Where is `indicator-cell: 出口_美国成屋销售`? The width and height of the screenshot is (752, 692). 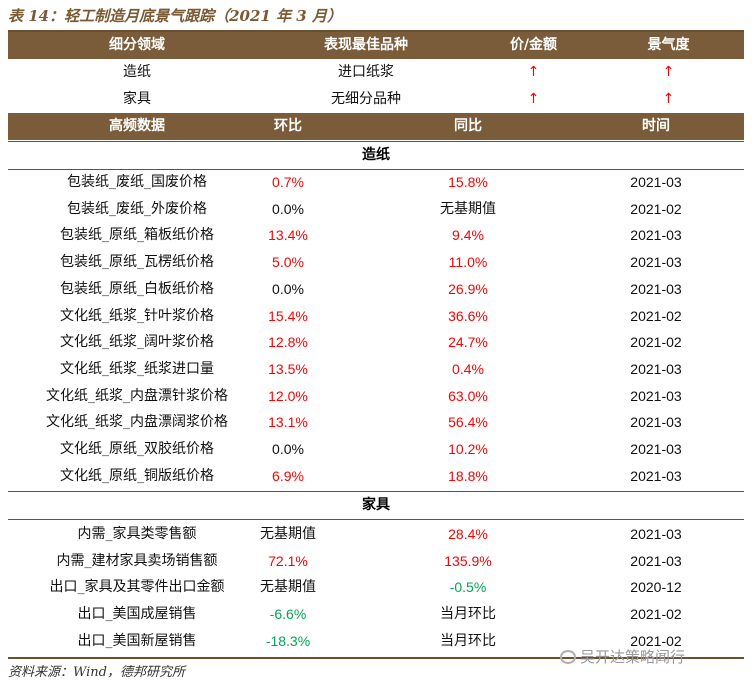
indicator-cell: 出口_美国成屋销售 is located at coordinates (137, 614).